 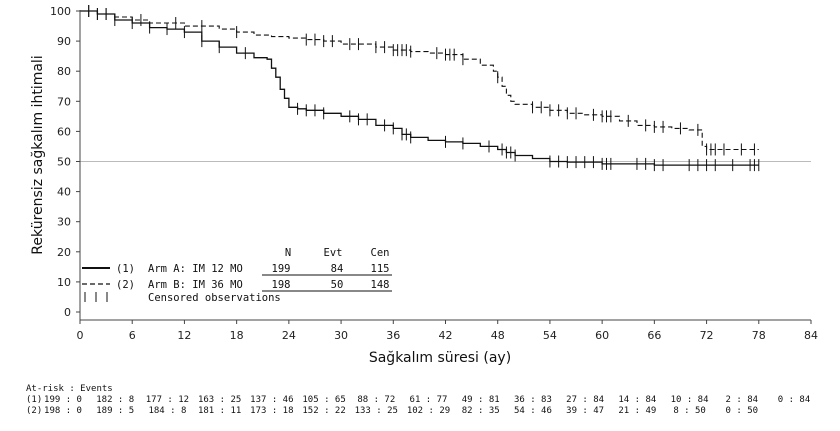 What do you see at coordinates (690, 400) in the screenshot?
I see `at-risk-cell: 10 : 84` at bounding box center [690, 400].